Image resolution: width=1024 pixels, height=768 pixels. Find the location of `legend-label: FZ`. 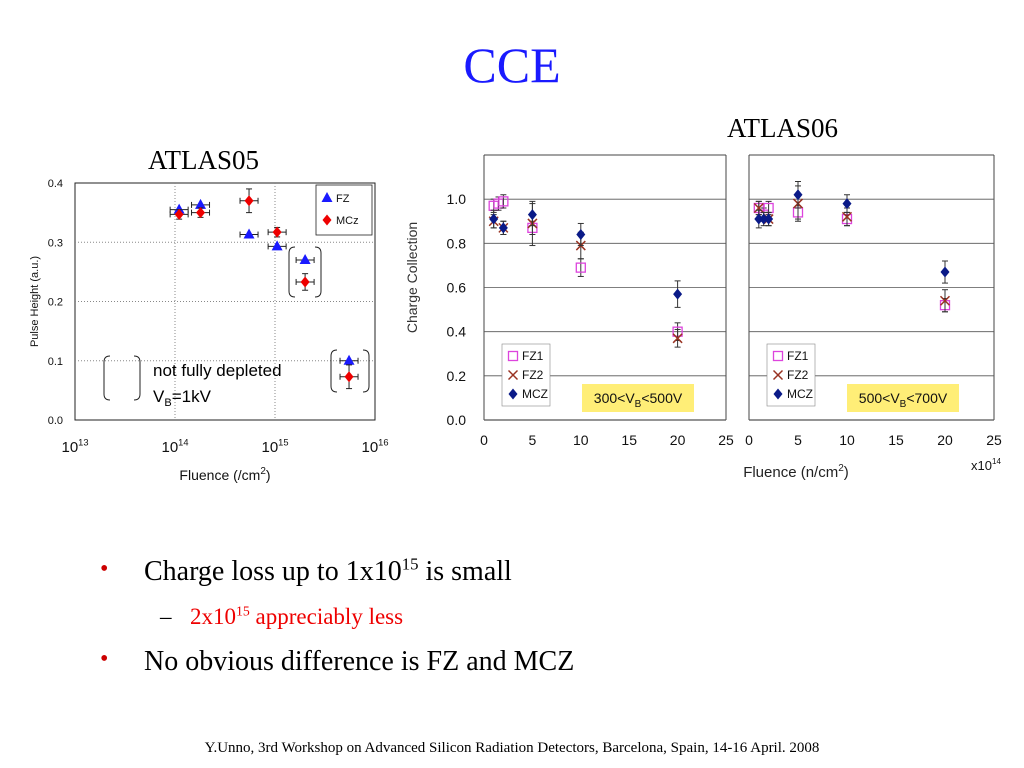

legend-label: FZ is located at coordinates (343, 199).